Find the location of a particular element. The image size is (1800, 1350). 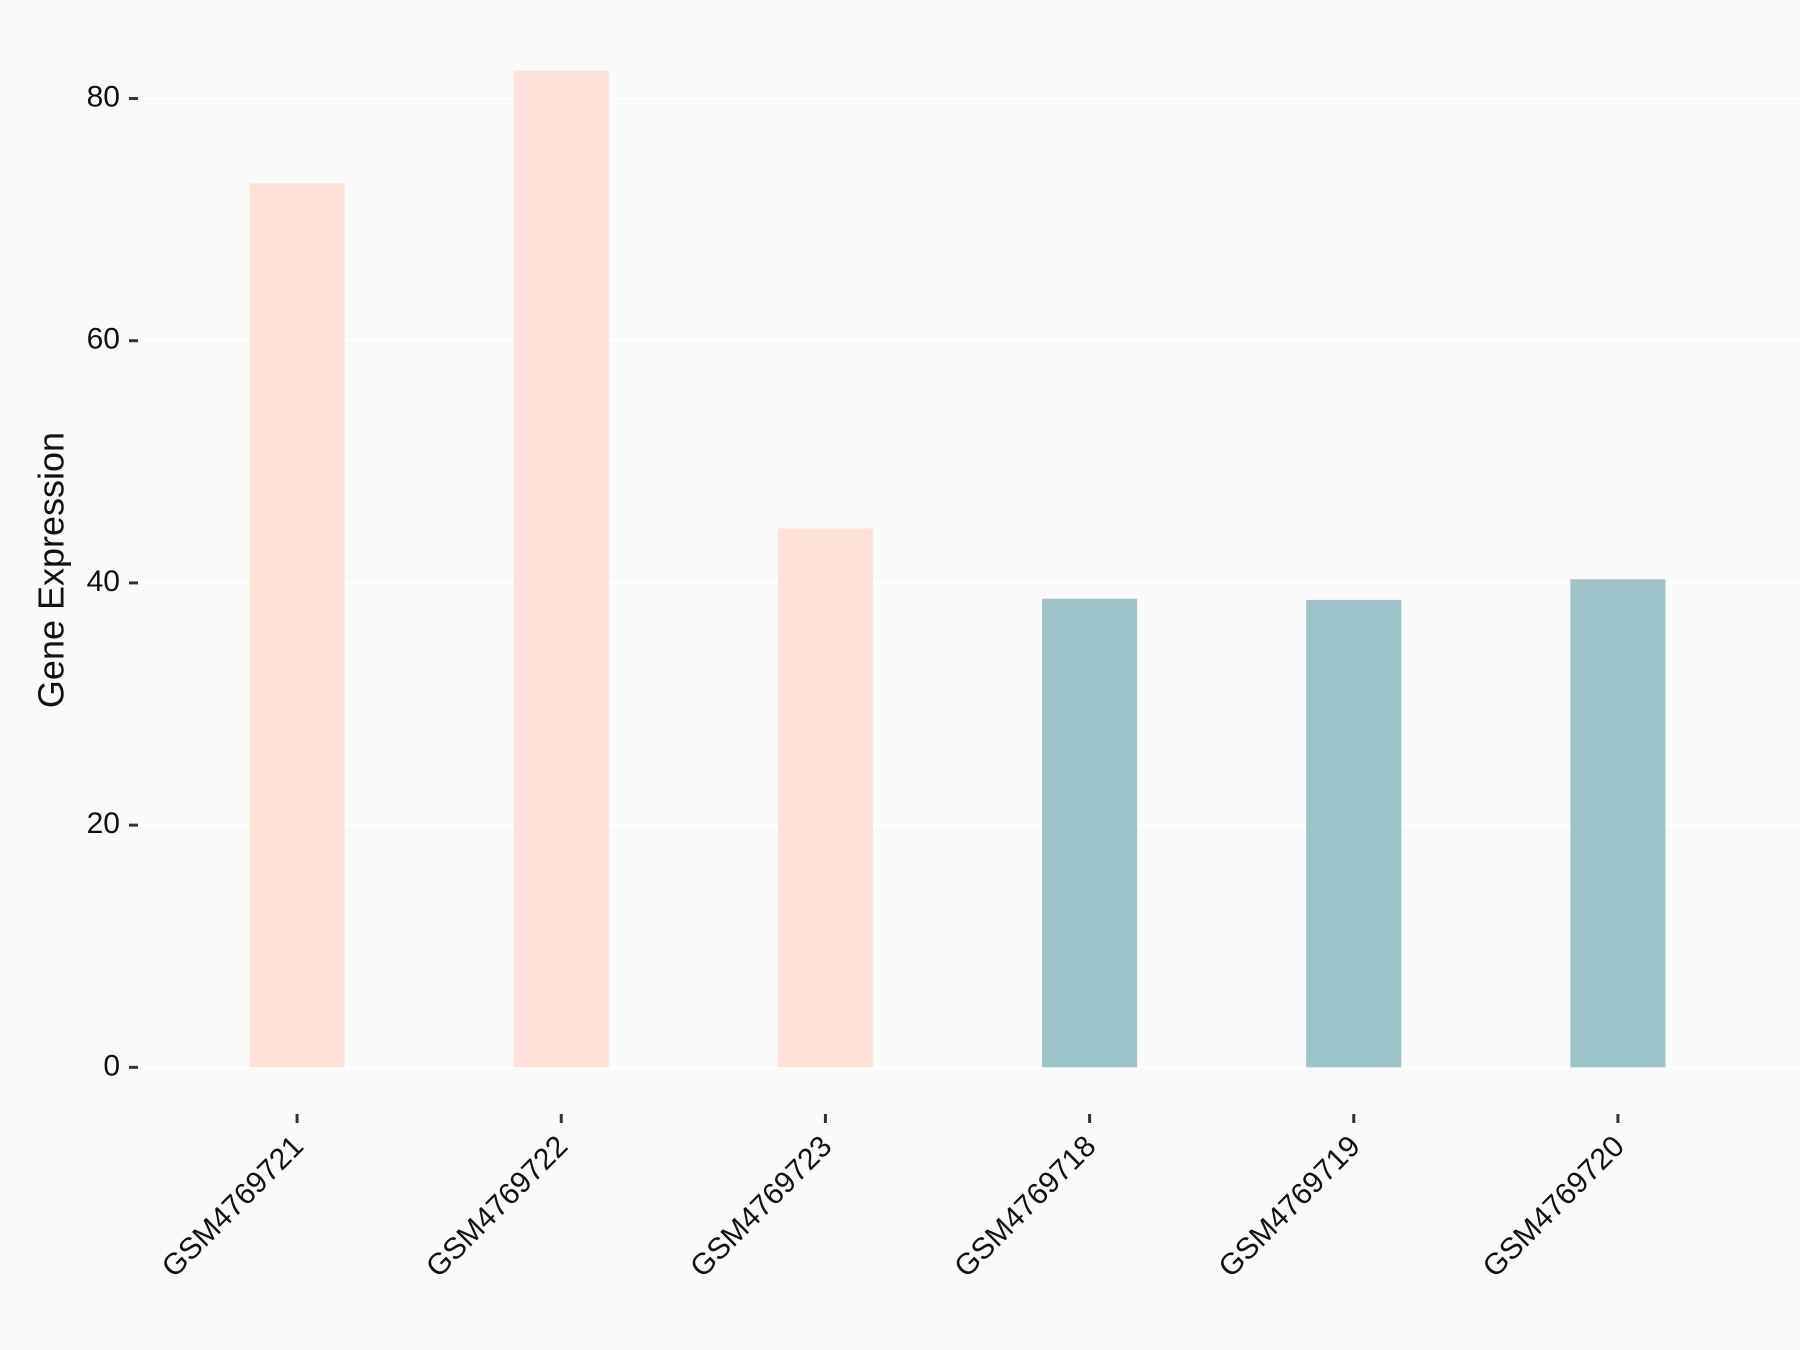

y-tick-label: 40 is located at coordinates (103, 581).